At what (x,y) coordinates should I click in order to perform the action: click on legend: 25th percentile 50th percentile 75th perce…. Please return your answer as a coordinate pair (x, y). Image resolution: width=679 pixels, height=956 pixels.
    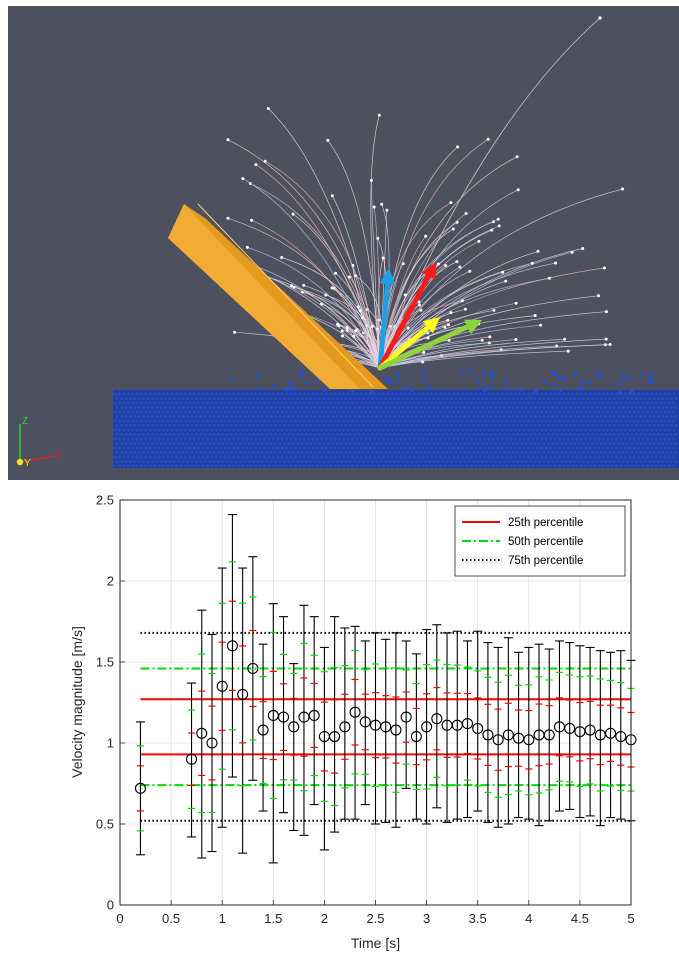
    Looking at the image, I should click on (540, 541).